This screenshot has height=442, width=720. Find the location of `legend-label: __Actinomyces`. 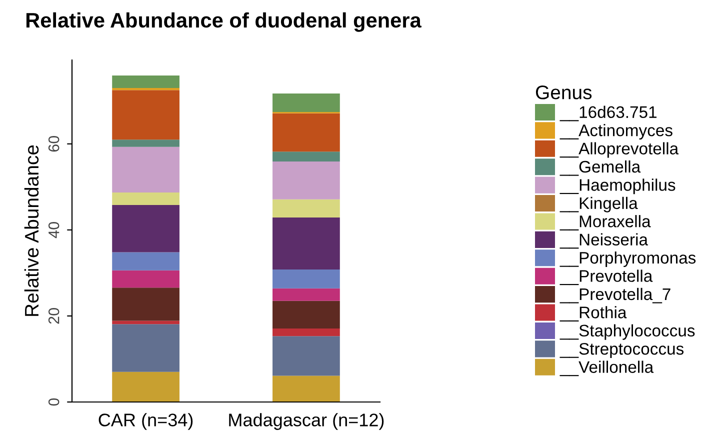

legend-label: __Actinomyces is located at coordinates (616, 132).